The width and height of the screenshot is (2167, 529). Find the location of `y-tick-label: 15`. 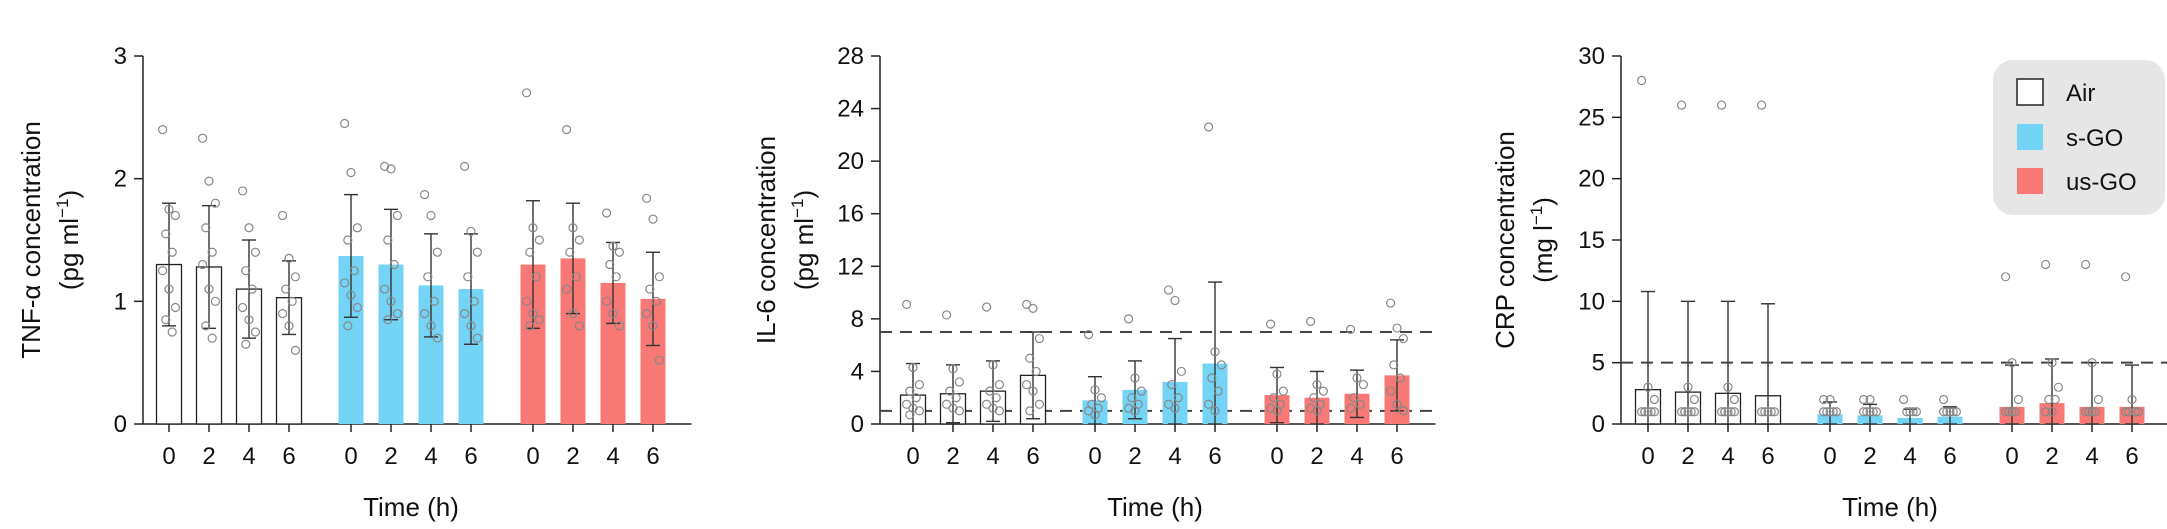

y-tick-label: 15 is located at coordinates (1591, 240).